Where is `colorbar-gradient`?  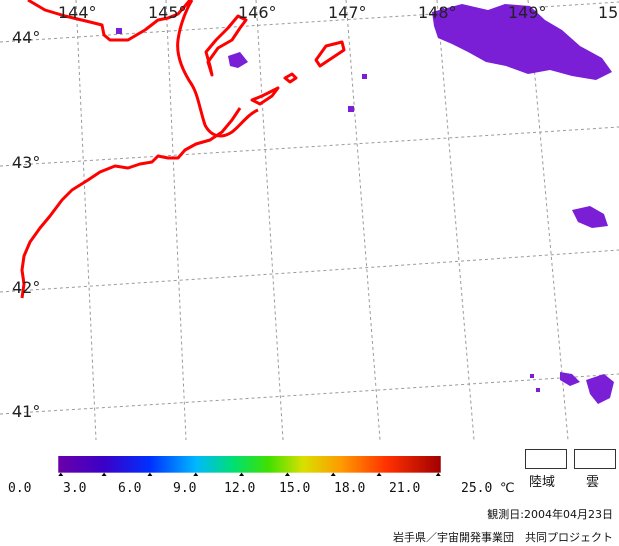 colorbar-gradient is located at coordinates (249, 464).